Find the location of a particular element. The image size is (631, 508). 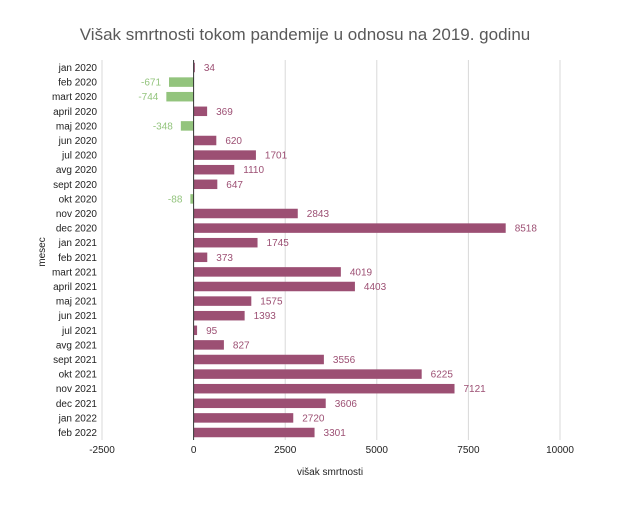

value-label: 4019 is located at coordinates (361, 272).